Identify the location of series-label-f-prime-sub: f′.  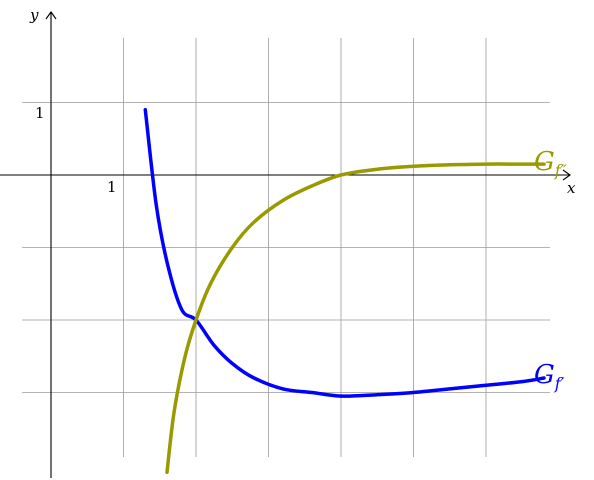
(559, 383).